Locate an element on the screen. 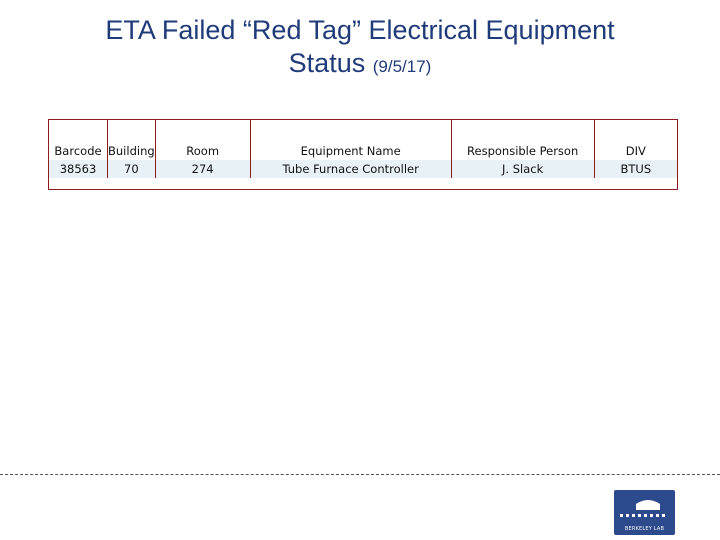  berkeley-lab-logo-icon is located at coordinates (642, 508).